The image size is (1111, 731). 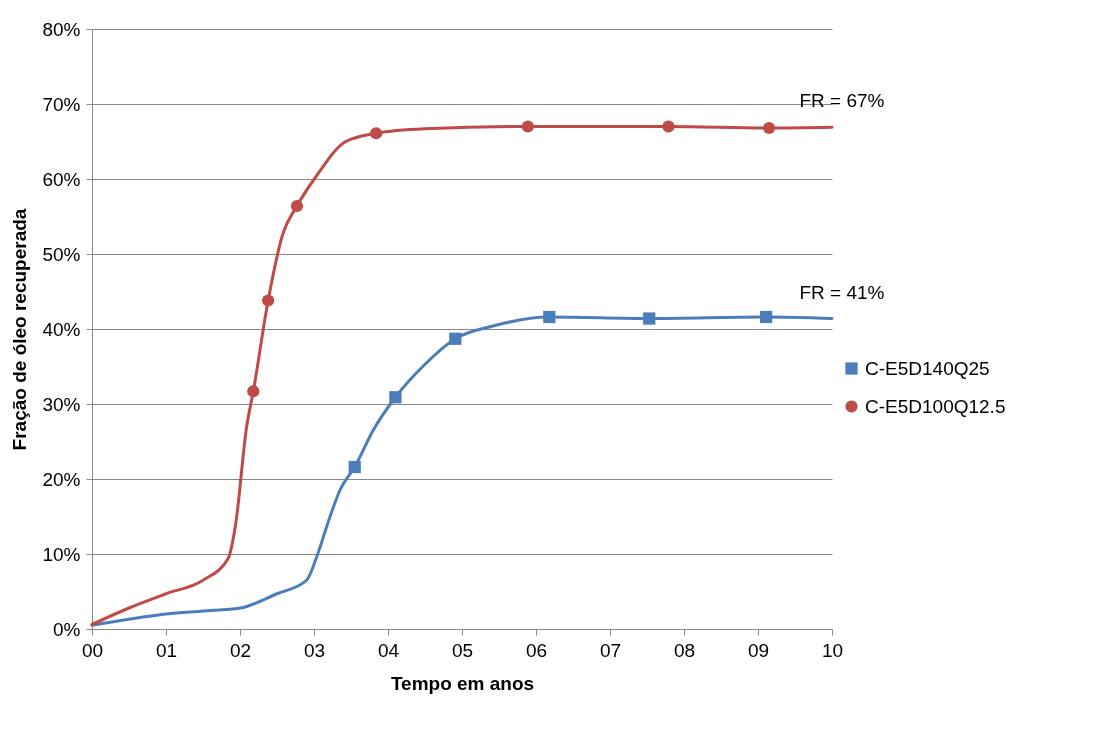 I want to click on y-tick-label: 40%, so click(x=61, y=329).